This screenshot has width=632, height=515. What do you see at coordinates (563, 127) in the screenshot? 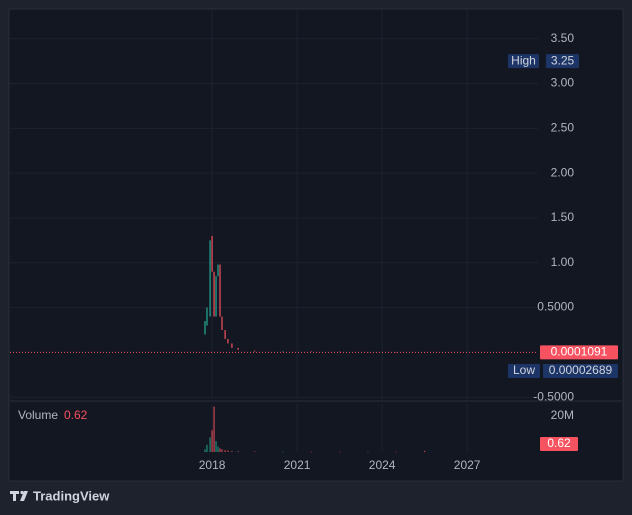
I see `y-tick-label: 2.50` at bounding box center [563, 127].